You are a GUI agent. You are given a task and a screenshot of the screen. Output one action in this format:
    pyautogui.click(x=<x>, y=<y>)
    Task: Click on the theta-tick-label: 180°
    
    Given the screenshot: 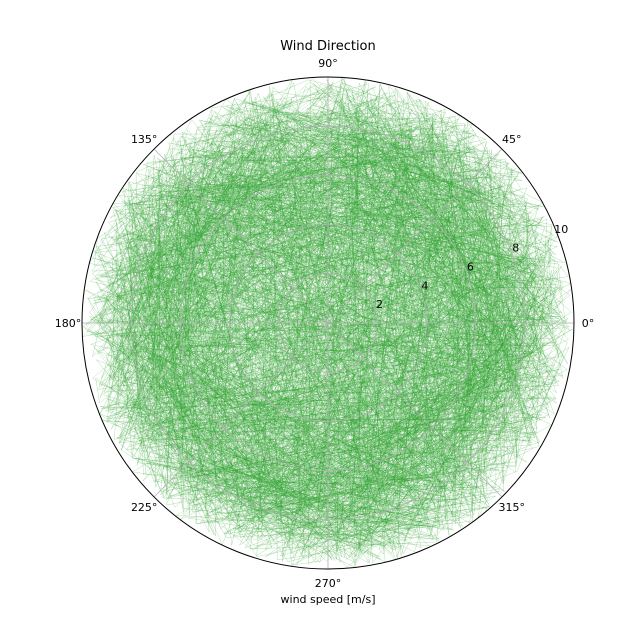 What is the action you would take?
    pyautogui.click(x=68, y=323)
    